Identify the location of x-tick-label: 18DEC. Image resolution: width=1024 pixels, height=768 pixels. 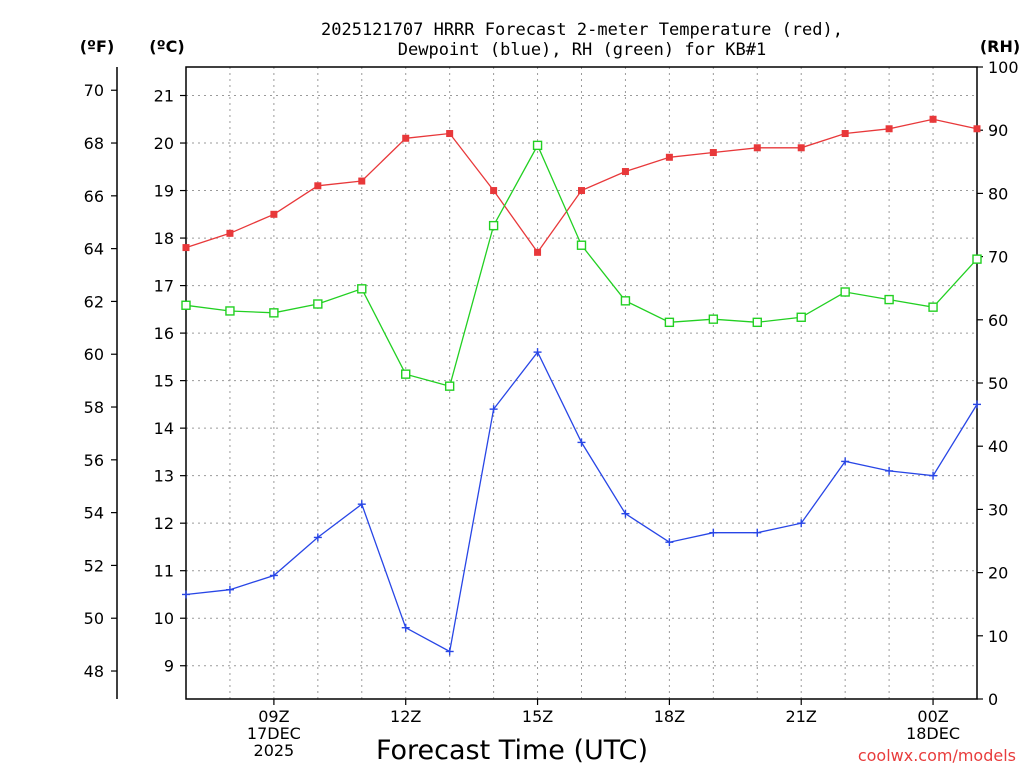
(933, 733).